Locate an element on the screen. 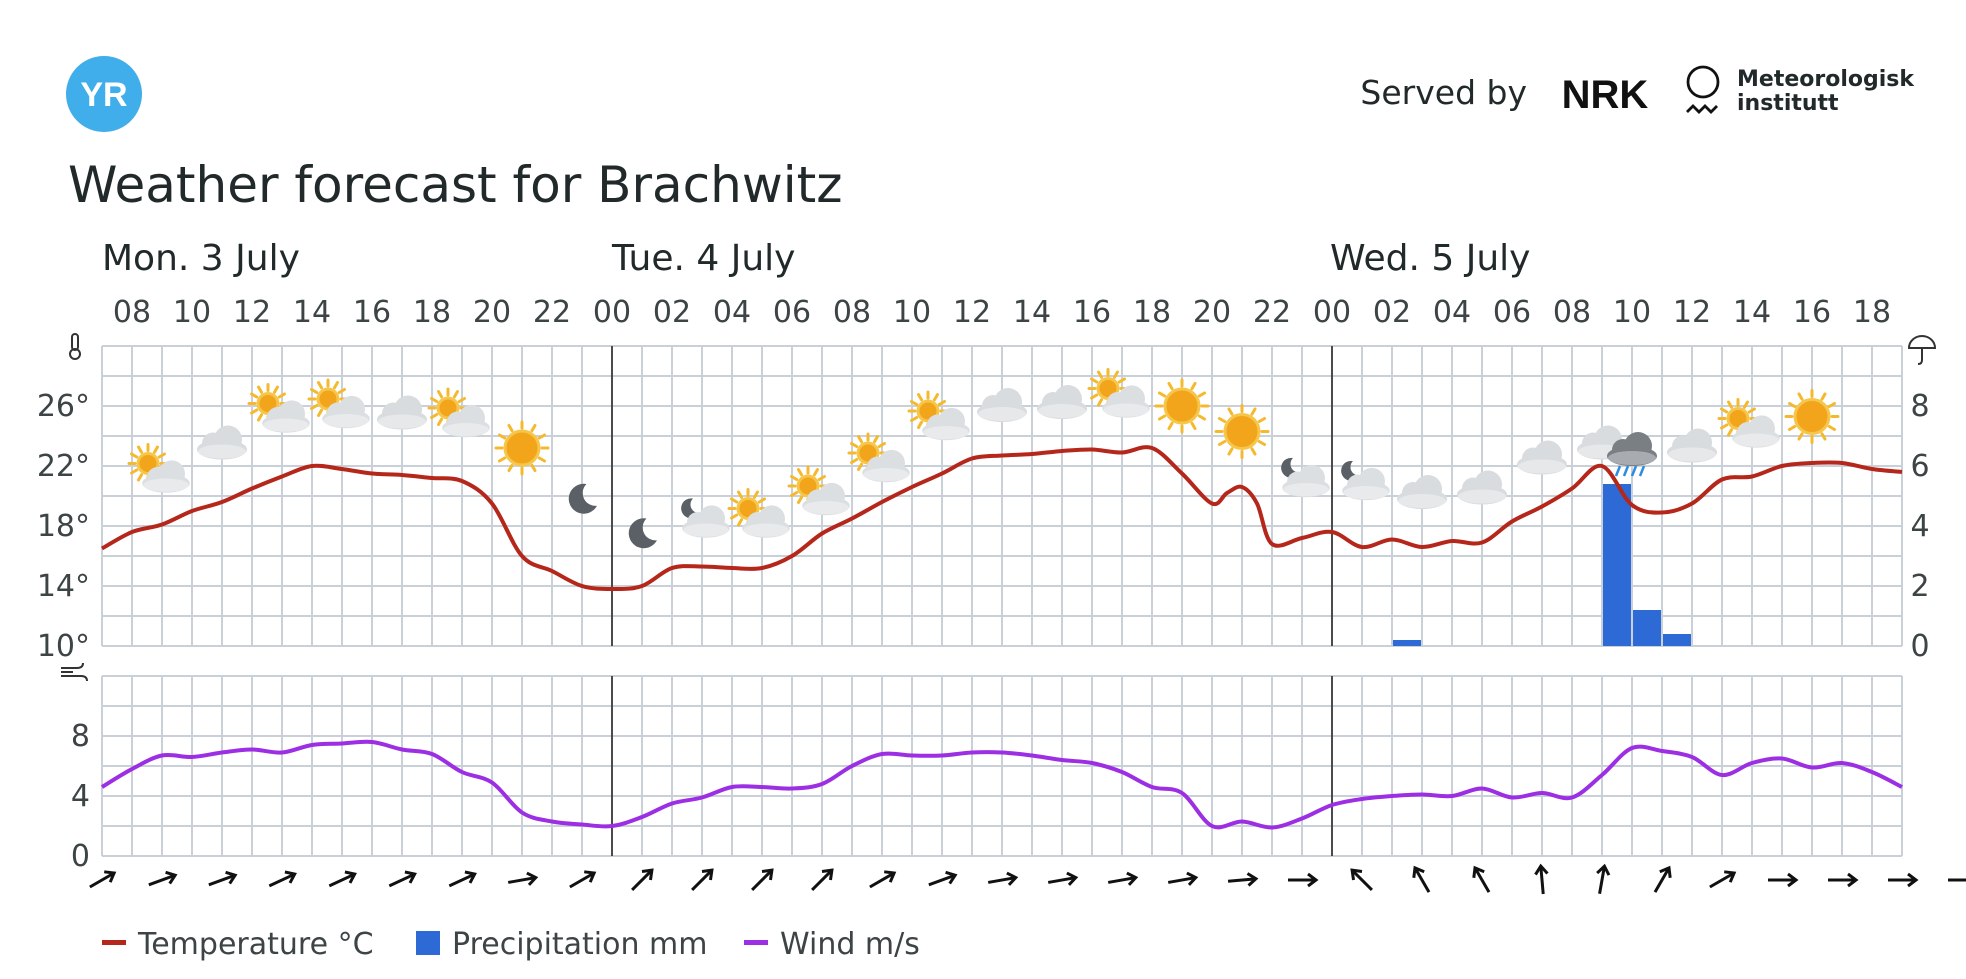 The height and width of the screenshot is (979, 1966). legend-item: Temperature °C is located at coordinates (238, 944).